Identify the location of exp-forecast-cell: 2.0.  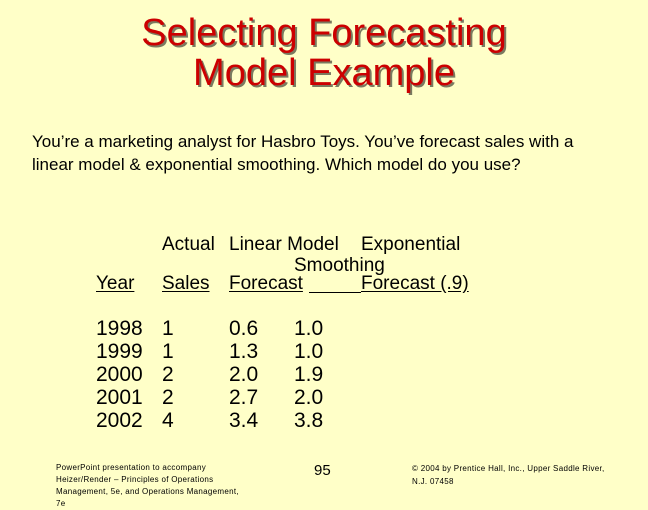
(309, 397).